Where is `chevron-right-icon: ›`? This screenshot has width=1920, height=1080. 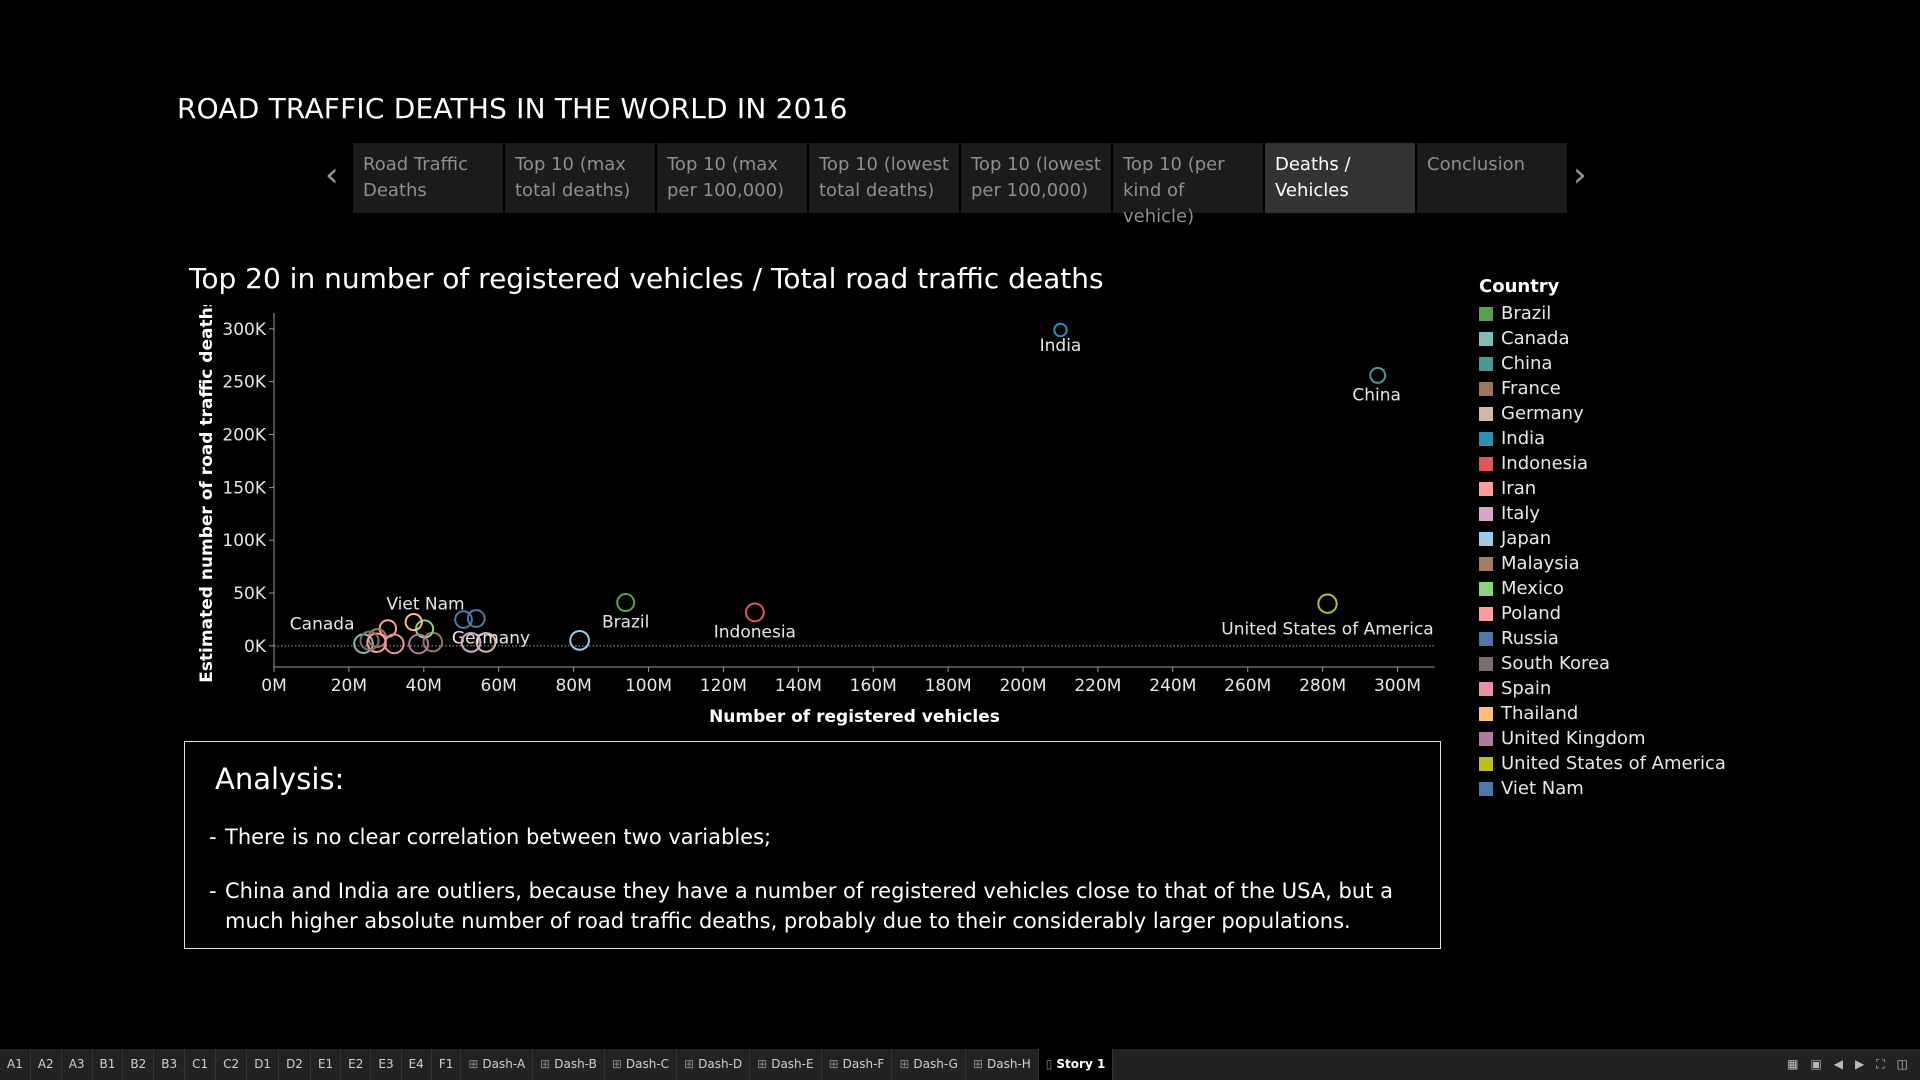 chevron-right-icon: › is located at coordinates (1580, 175).